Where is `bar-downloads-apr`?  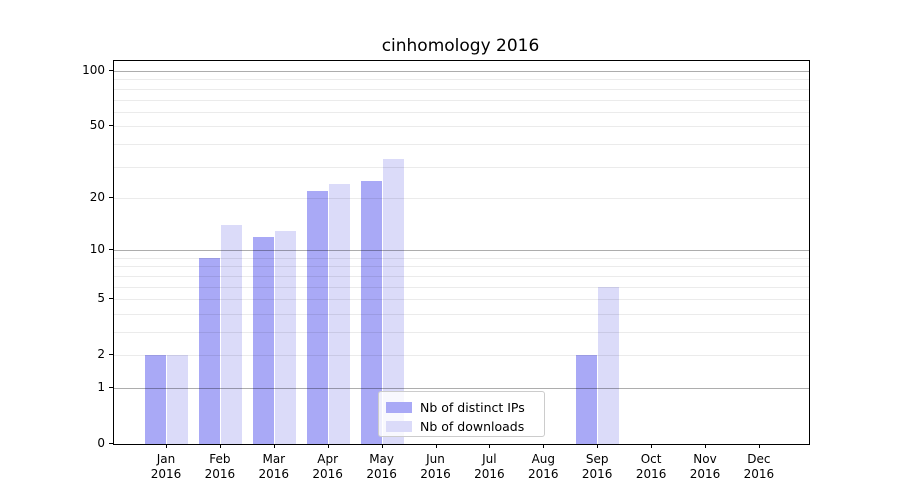
bar-downloads-apr is located at coordinates (339, 313).